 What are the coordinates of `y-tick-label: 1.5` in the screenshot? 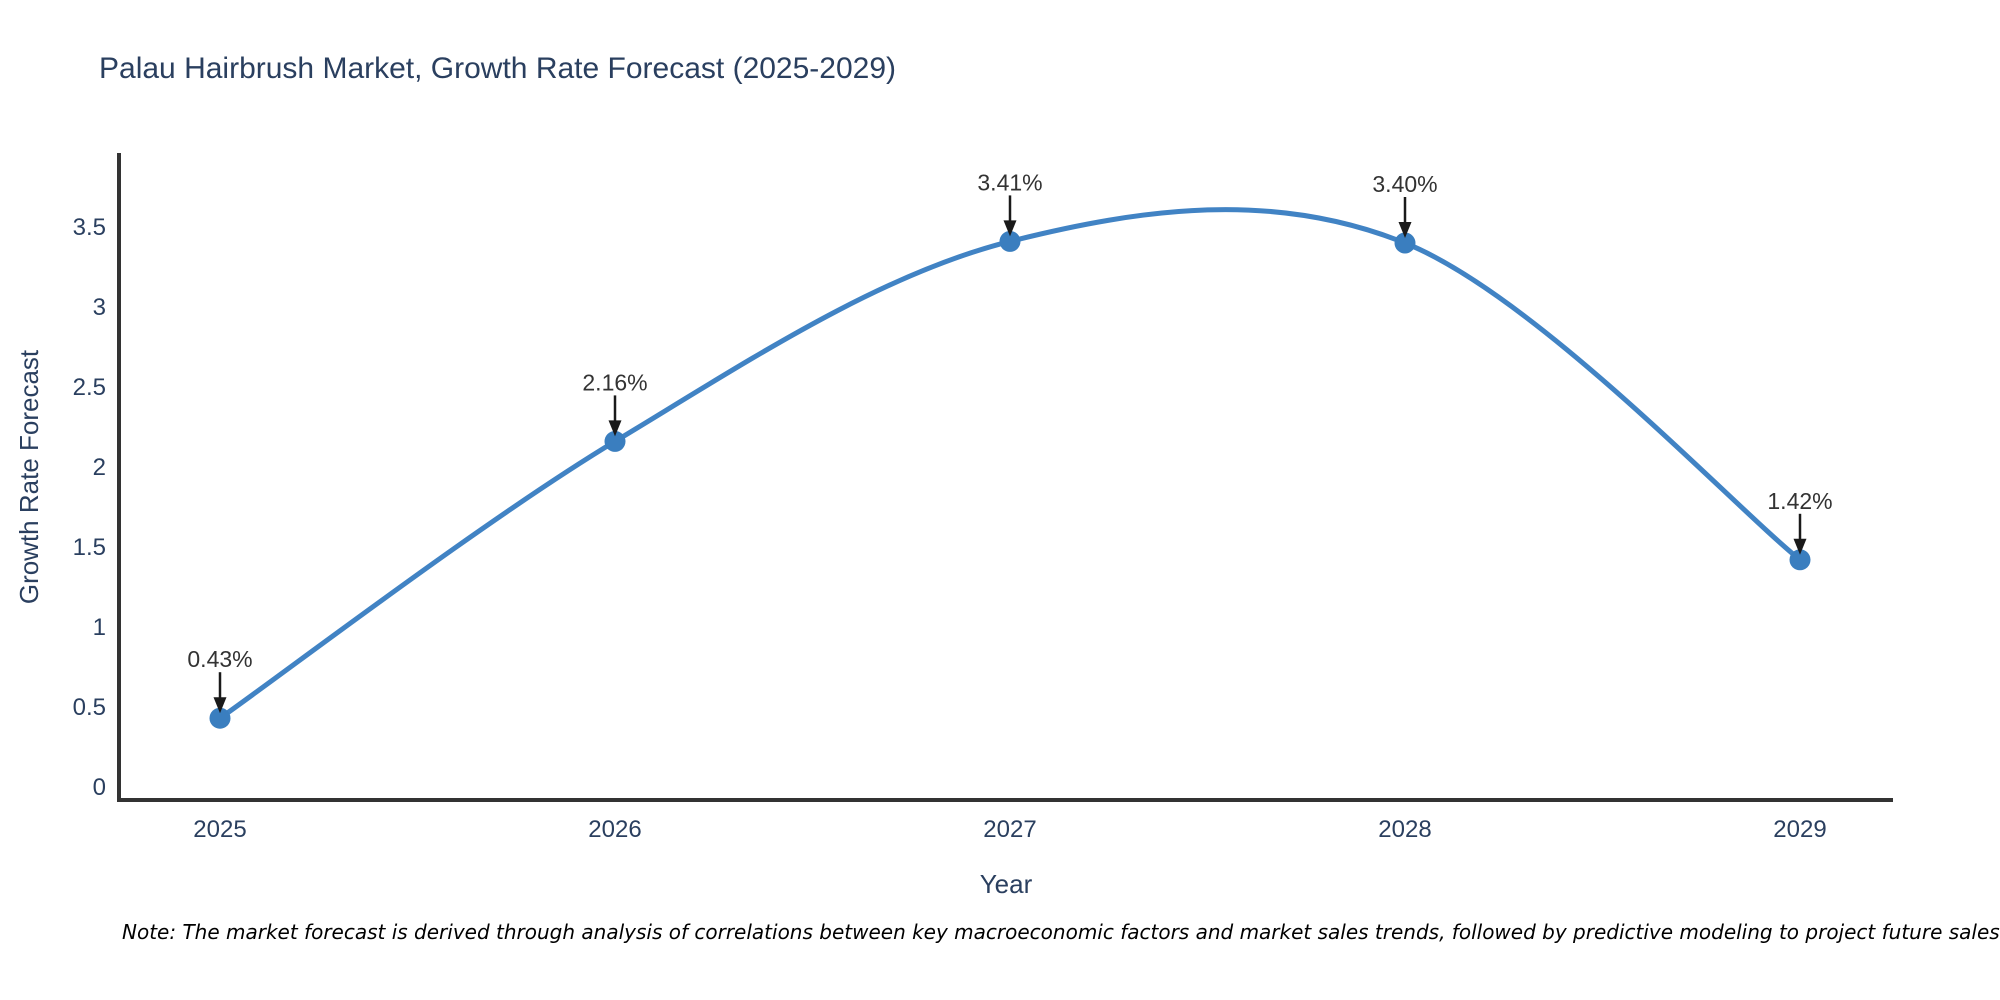 It's located at (89, 547).